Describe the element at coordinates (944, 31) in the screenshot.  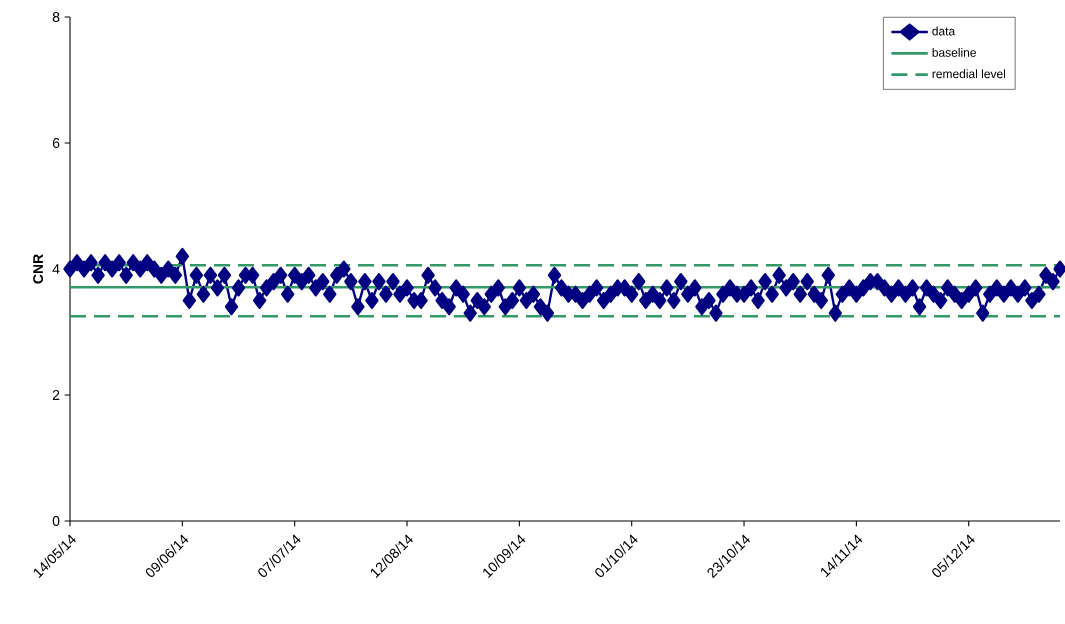
I see `legend-label: data` at that location.